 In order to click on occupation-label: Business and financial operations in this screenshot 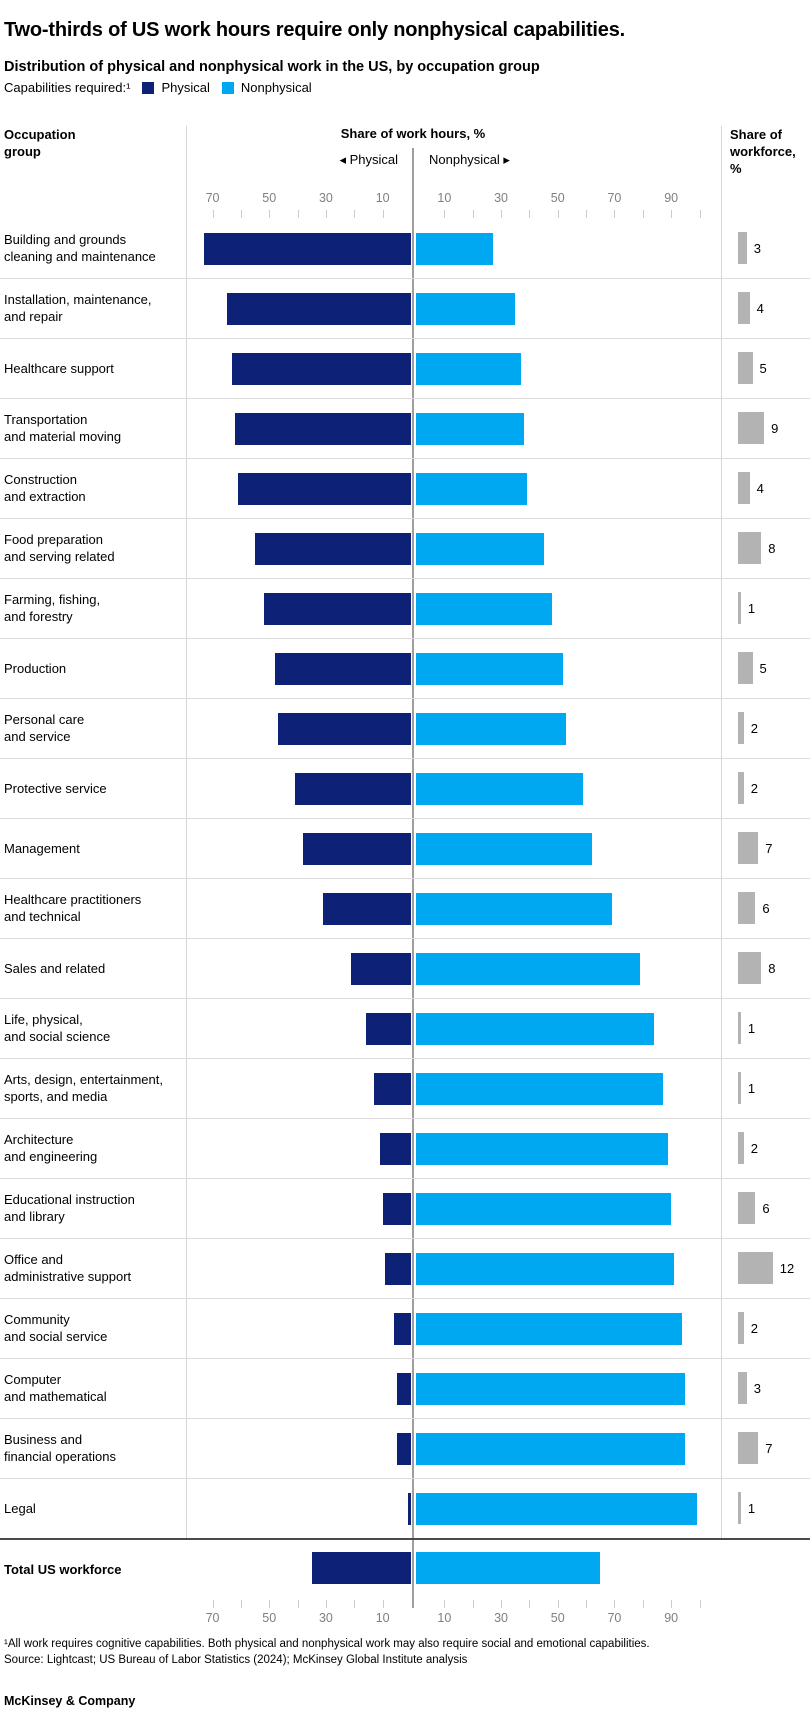, I will do `click(60, 1448)`.